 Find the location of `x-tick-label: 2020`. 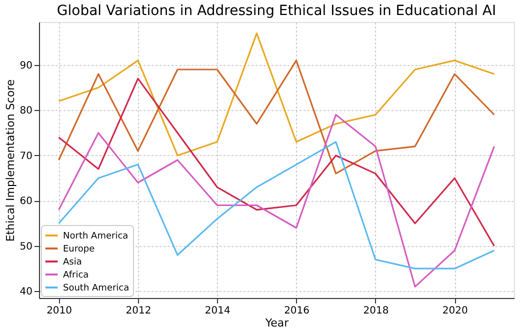

x-tick-label: 2020 is located at coordinates (455, 311).